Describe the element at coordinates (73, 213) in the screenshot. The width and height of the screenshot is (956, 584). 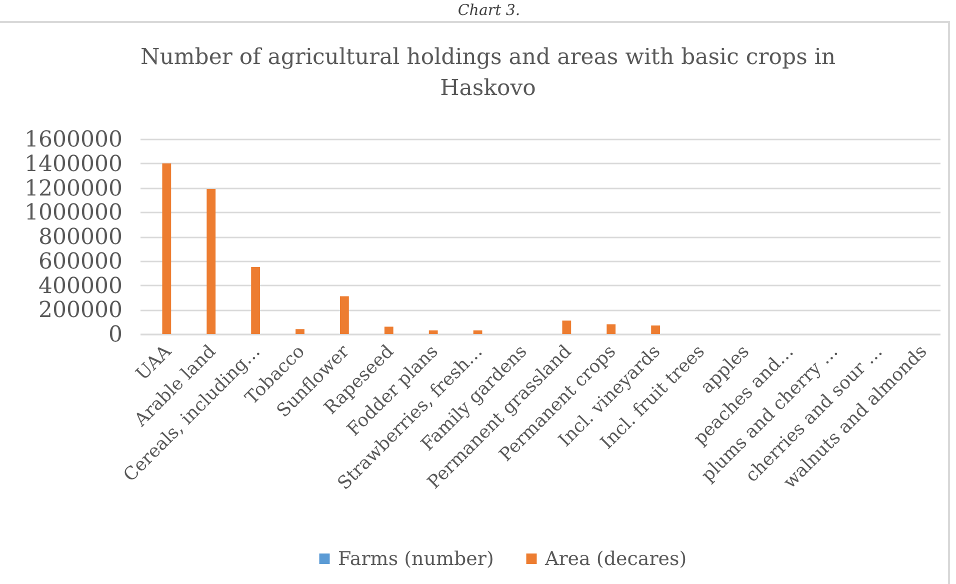
I see `y-tick-label: 1000000` at that location.